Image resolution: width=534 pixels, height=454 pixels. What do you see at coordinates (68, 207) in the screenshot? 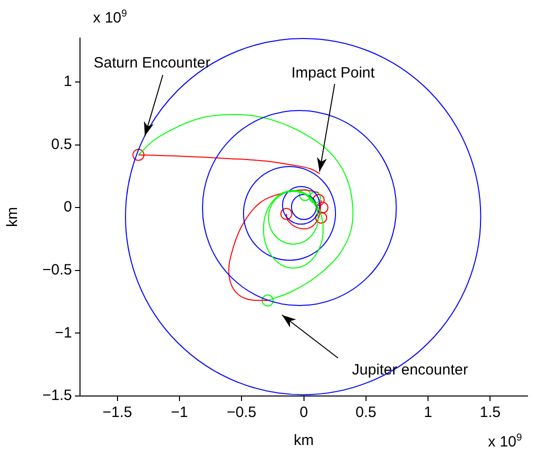
I see `y-tick-label: 0` at bounding box center [68, 207].